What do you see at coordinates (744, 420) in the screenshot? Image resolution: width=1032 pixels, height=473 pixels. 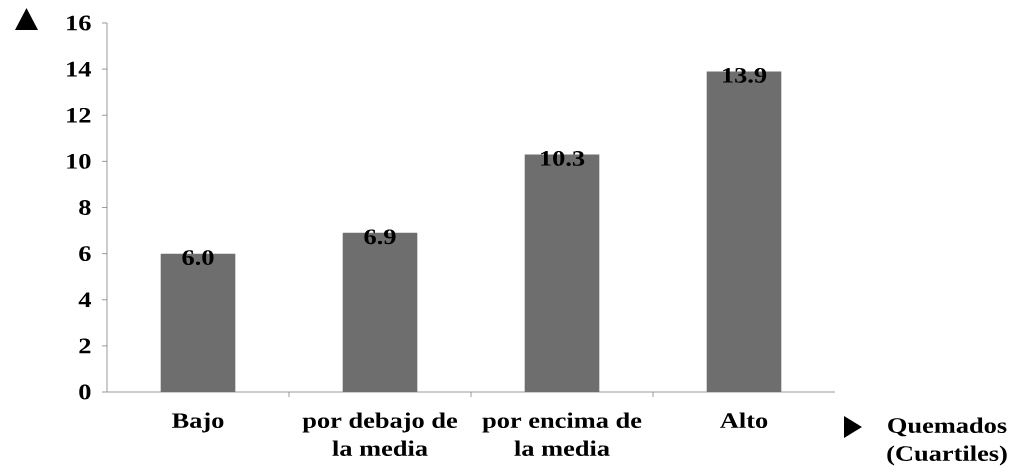 I see `x-tick-label: Alto` at bounding box center [744, 420].